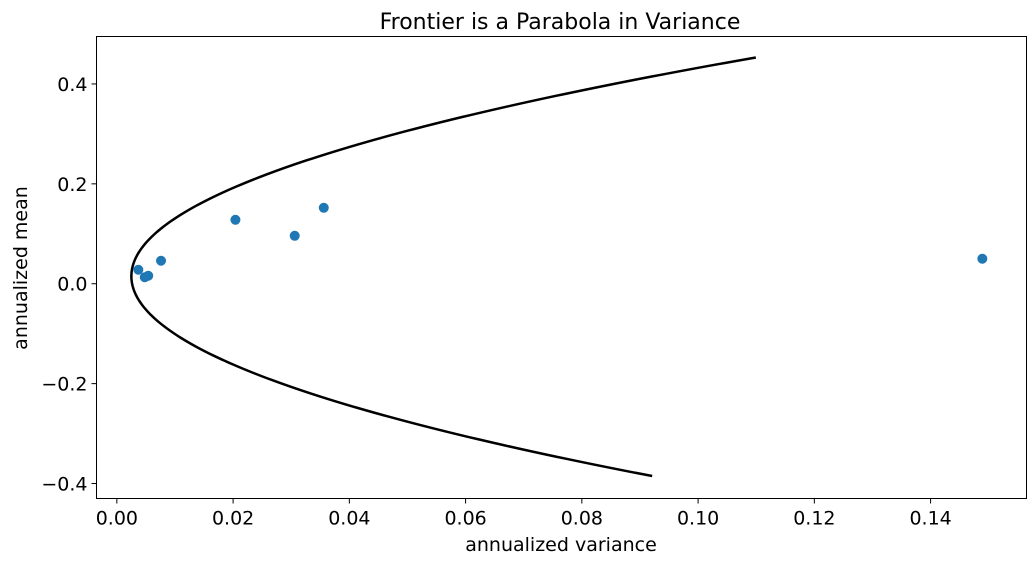 The width and height of the screenshot is (1035, 564). Describe the element at coordinates (64, 385) in the screenshot. I see `y-tick-label: −0.2` at that location.